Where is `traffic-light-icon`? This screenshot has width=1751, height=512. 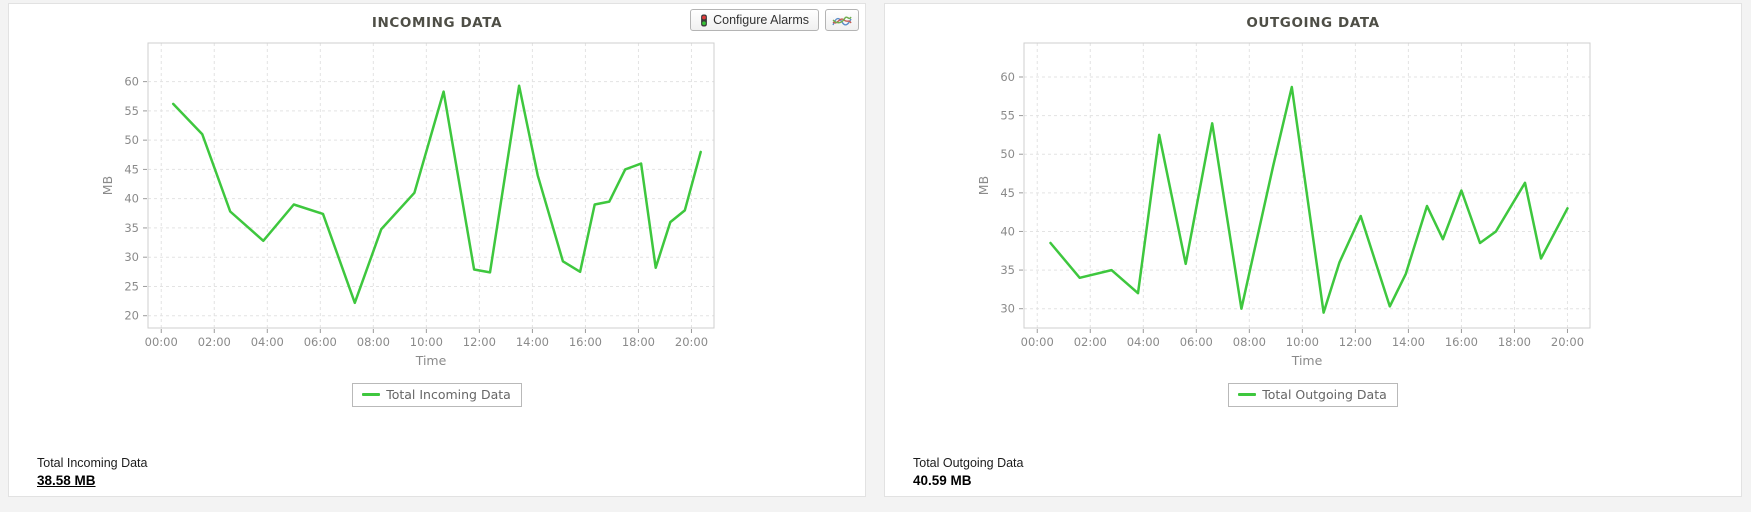 traffic-light-icon is located at coordinates (704, 20).